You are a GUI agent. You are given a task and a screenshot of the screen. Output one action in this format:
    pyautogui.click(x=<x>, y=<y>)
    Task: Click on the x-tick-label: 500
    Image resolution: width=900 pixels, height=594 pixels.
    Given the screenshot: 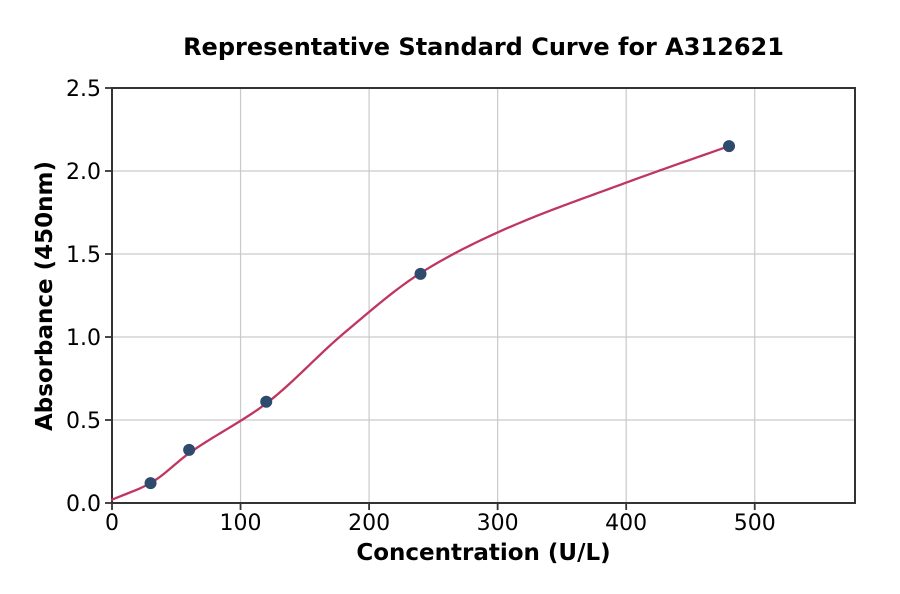 What is the action you would take?
    pyautogui.click(x=755, y=523)
    